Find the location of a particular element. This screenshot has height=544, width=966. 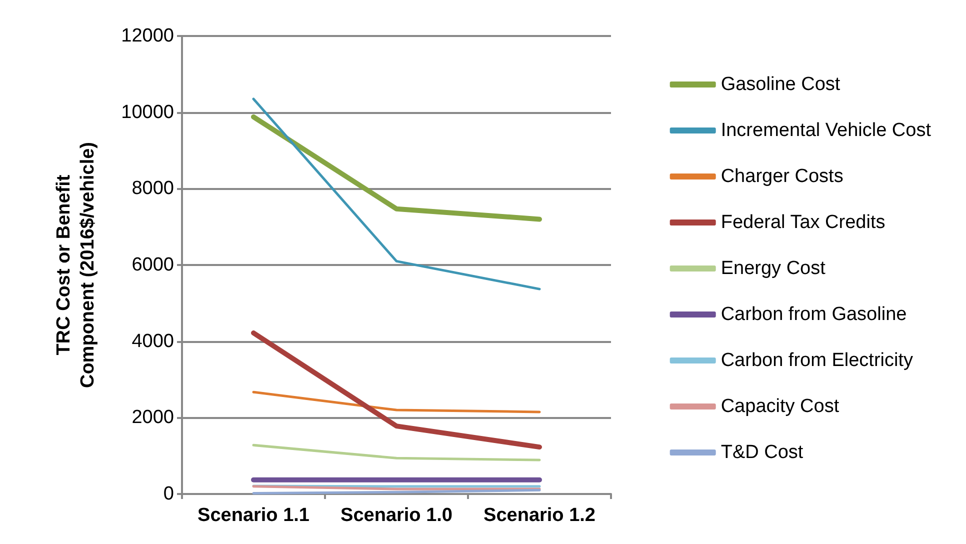

legend-label: Capacity Cost is located at coordinates (780, 406).